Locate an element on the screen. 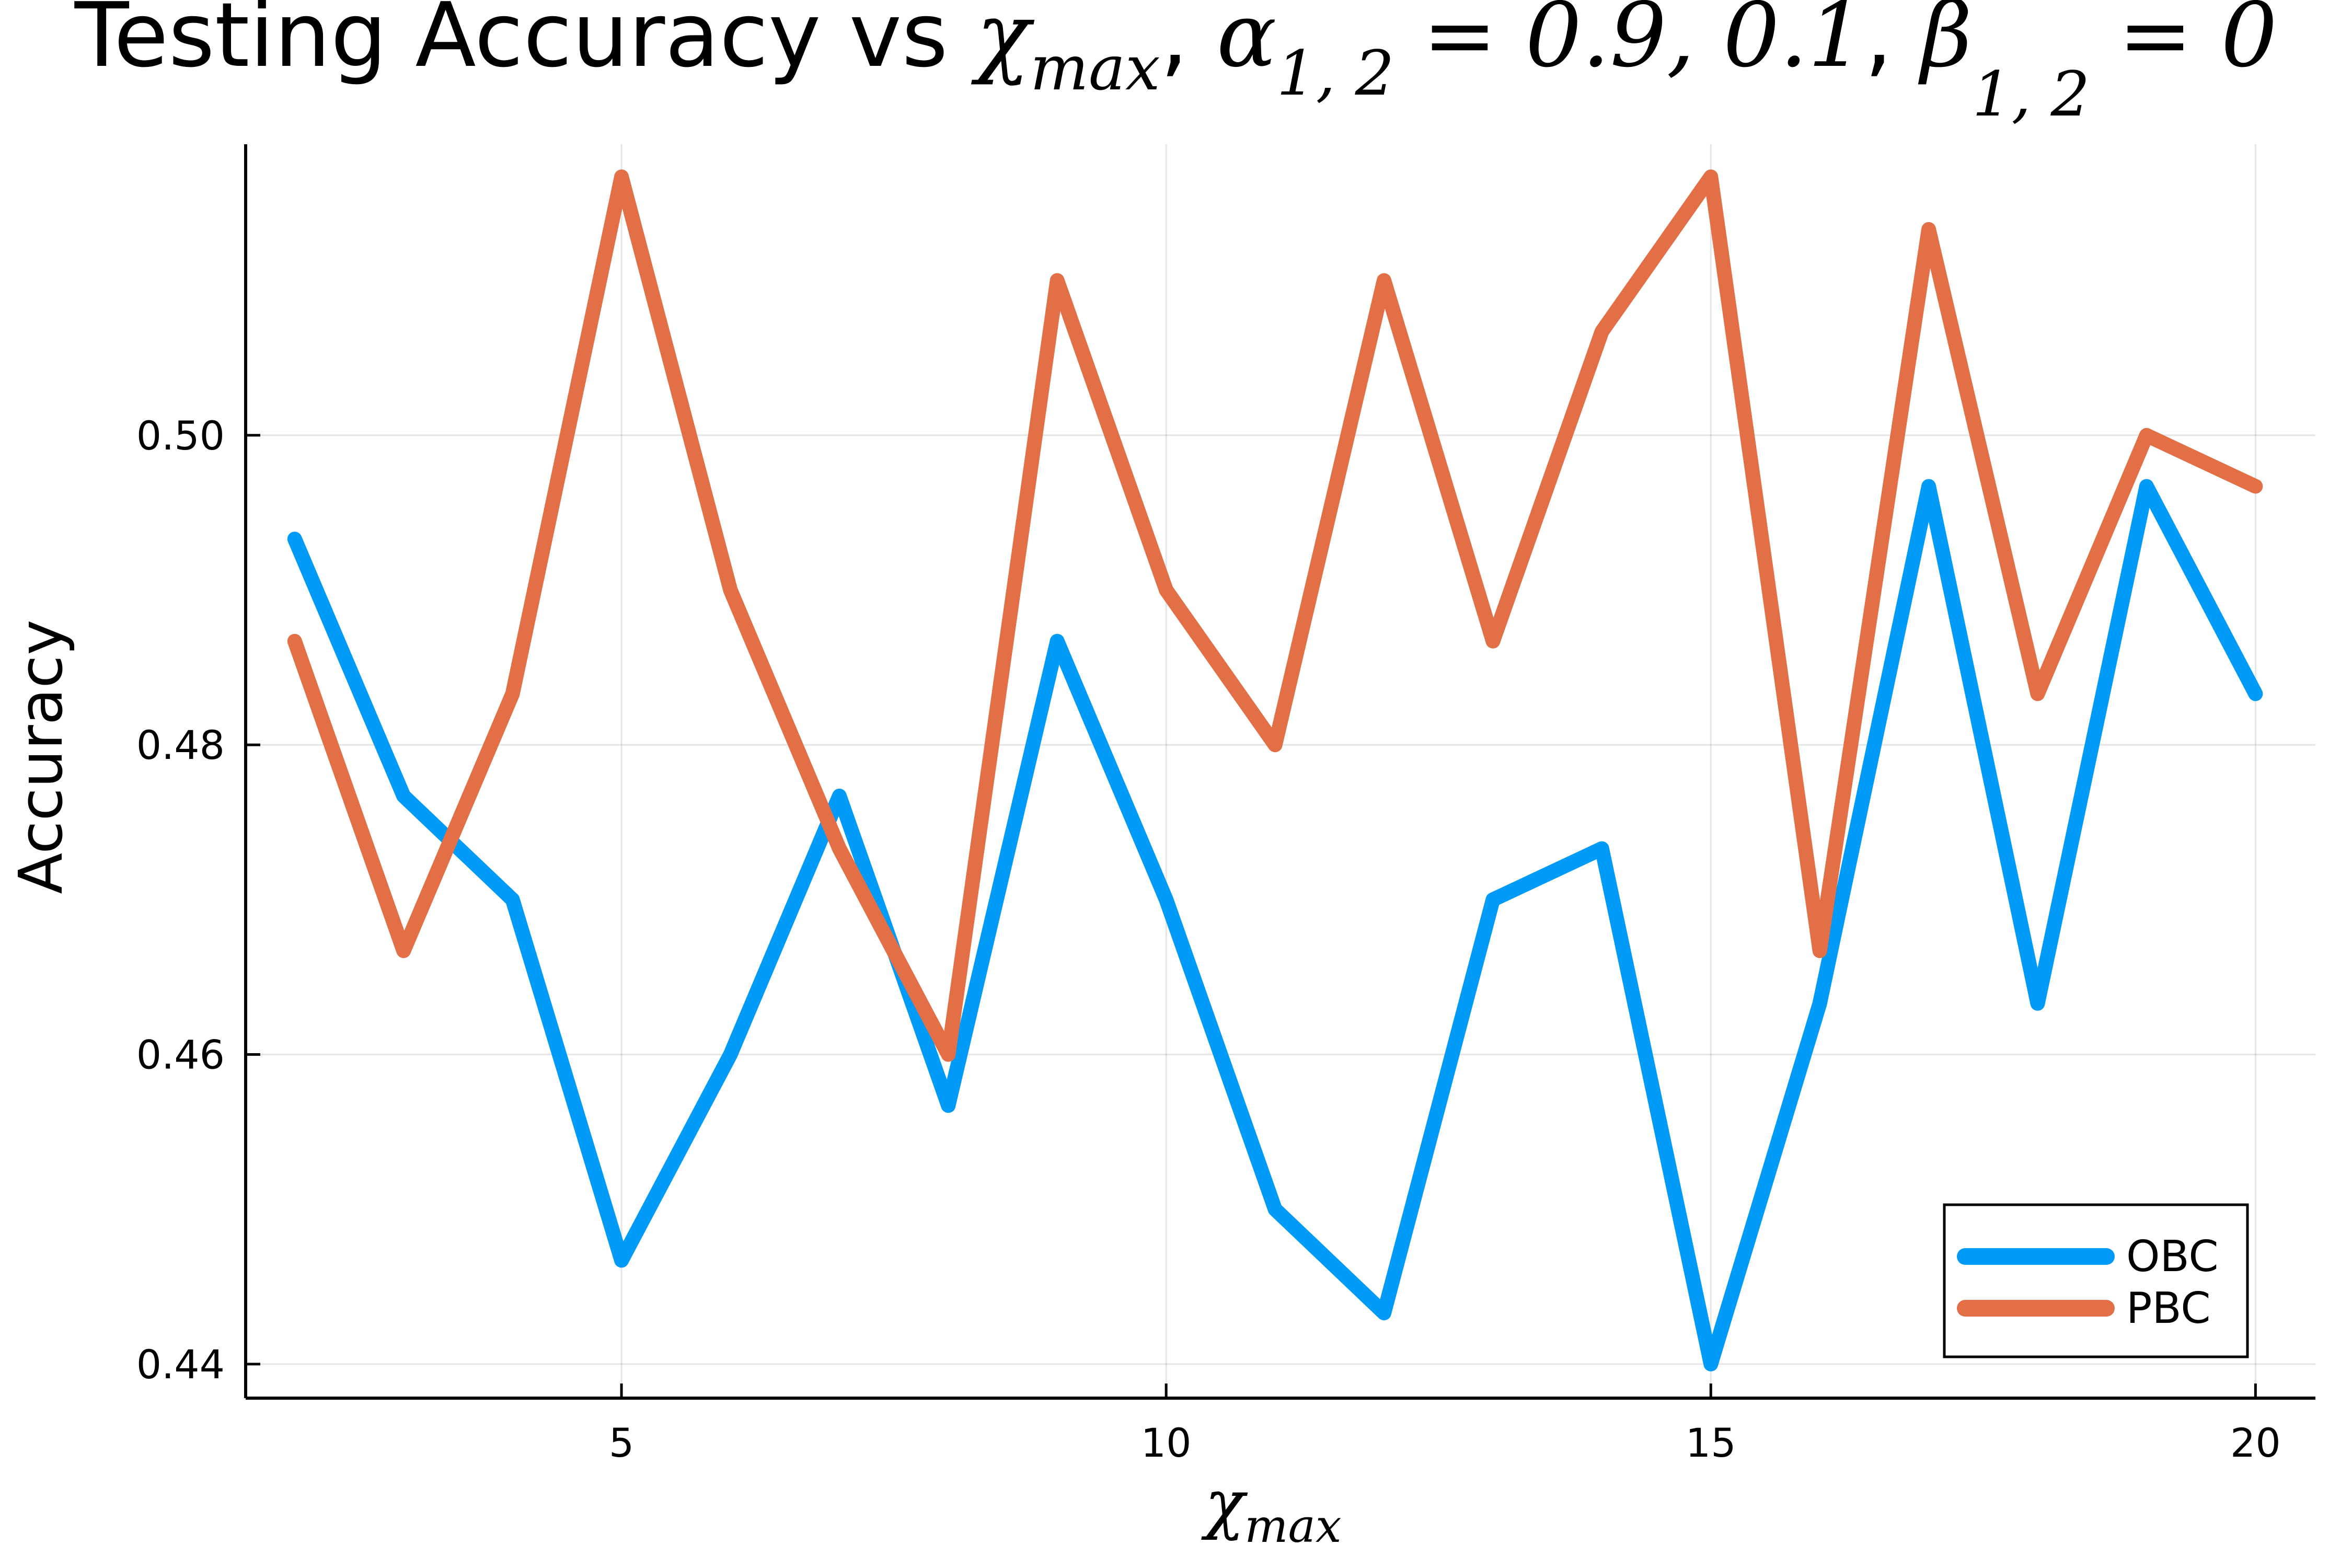 The height and width of the screenshot is (1568, 2352). title-beta: β is located at coordinates (1945, 43).